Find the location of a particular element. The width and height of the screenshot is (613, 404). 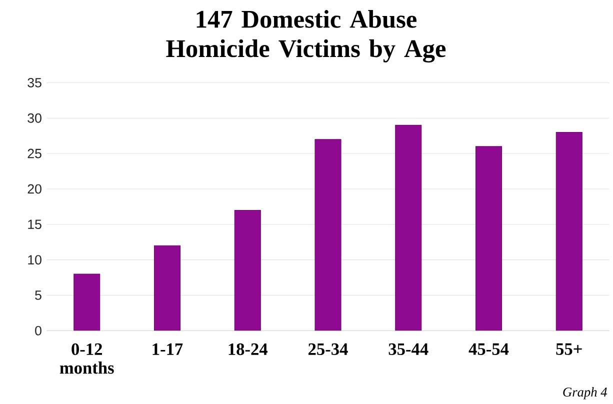

y-tick-label: 25 is located at coordinates (35, 153).